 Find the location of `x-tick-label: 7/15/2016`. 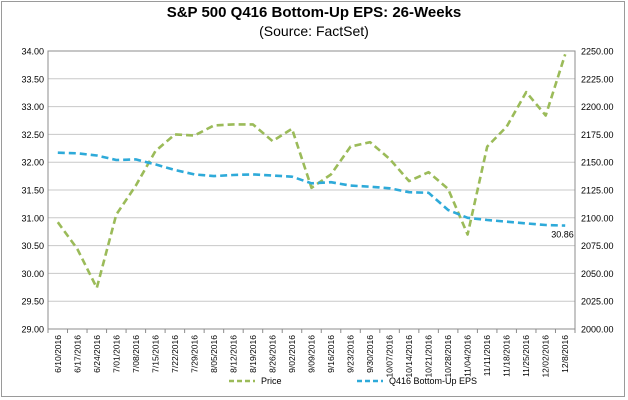

x-tick-label: 7/15/2016 is located at coordinates (155, 354).